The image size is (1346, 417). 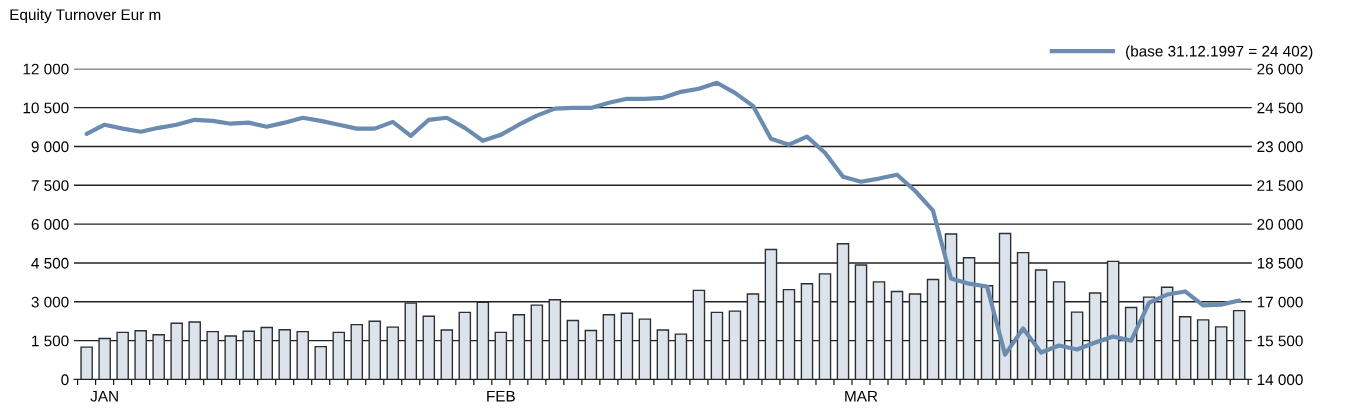 What do you see at coordinates (50, 185) in the screenshot?
I see `y-tick-label: 7 500` at bounding box center [50, 185].